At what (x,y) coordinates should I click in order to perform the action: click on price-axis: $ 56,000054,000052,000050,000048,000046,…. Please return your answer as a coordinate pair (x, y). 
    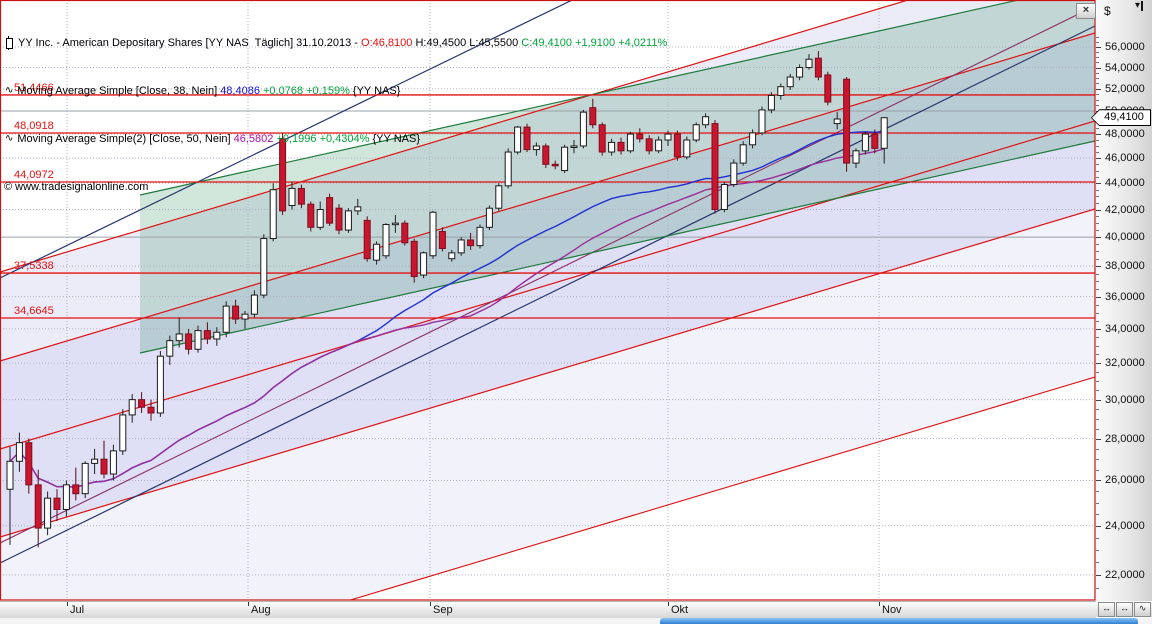
    Looking at the image, I should click on (1124, 300).